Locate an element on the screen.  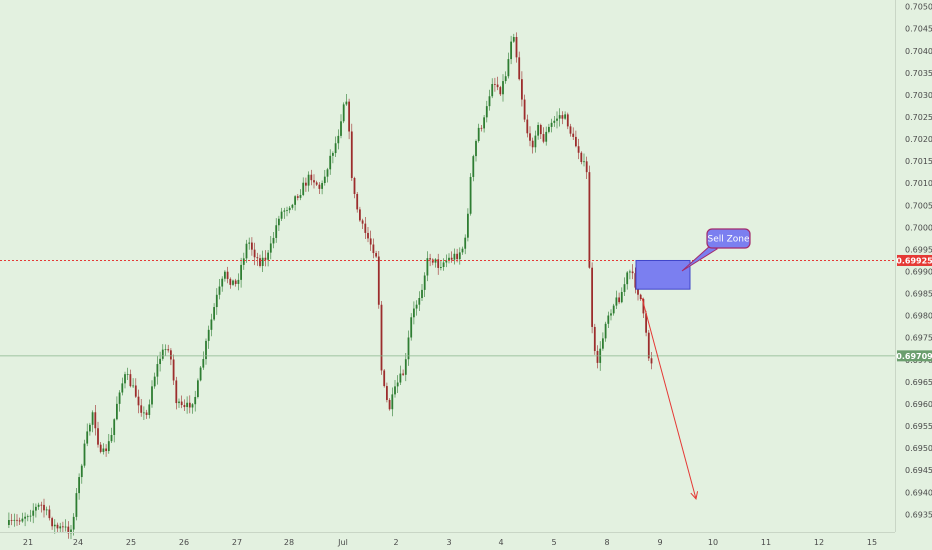
x-tick-label: 3 is located at coordinates (448, 542).